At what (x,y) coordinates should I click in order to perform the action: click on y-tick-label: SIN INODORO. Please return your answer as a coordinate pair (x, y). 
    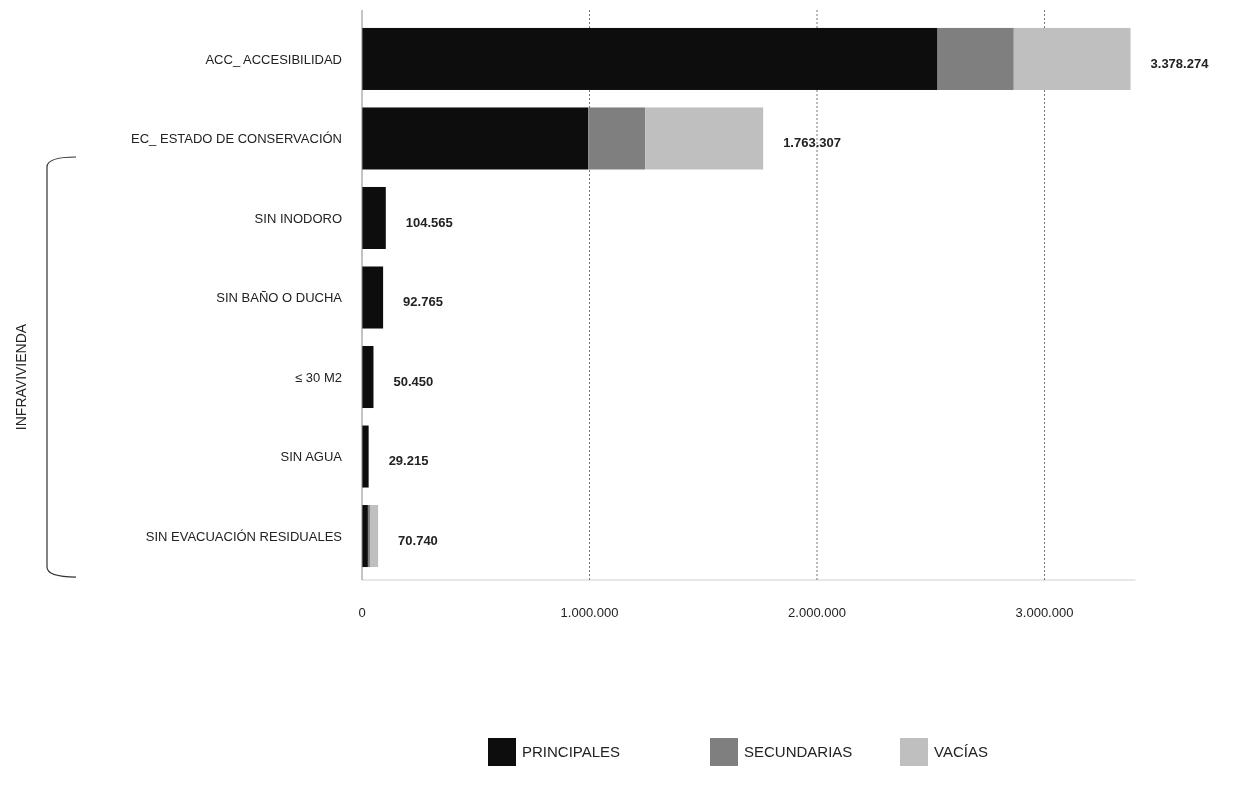
    Looking at the image, I should click on (298, 218).